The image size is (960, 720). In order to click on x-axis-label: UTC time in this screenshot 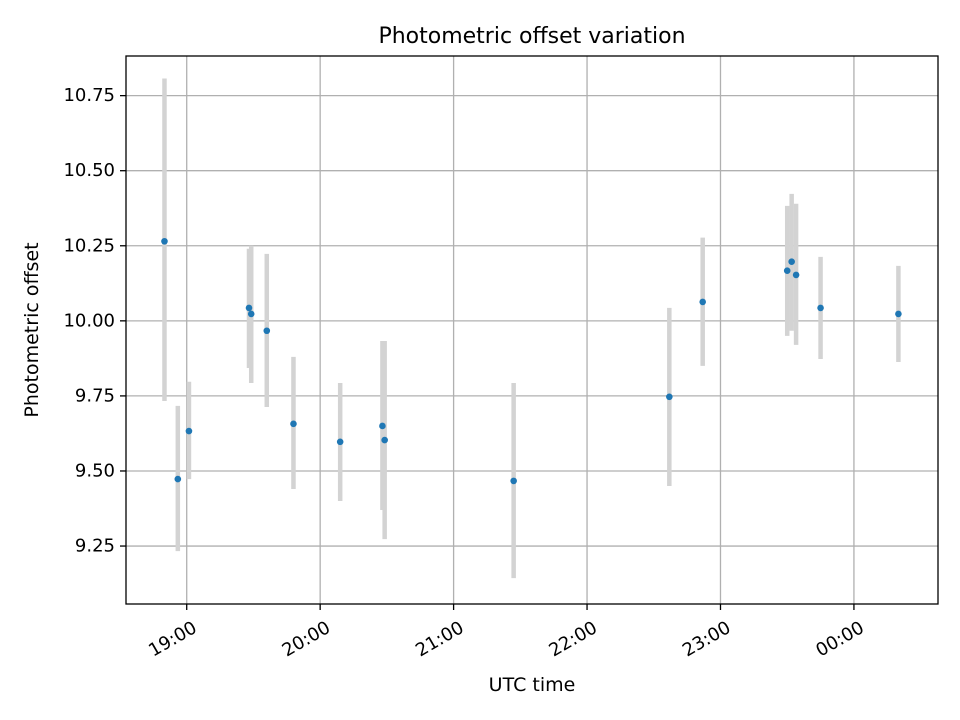, I will do `click(532, 685)`.